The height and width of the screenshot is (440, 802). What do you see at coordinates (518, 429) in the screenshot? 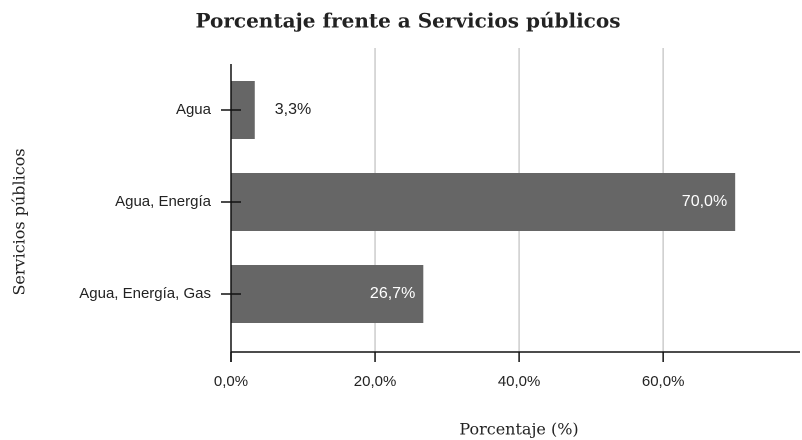
I see `x-axis-label: Porcentaje (%)` at bounding box center [518, 429].